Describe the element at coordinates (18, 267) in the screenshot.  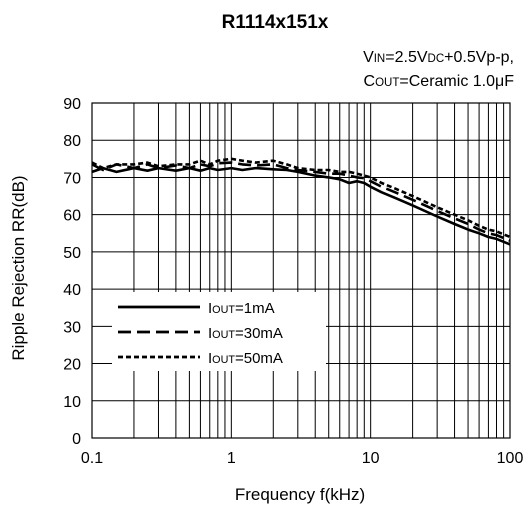
I see `y-axis-label: Ripple Rejection RR(dB)` at that location.